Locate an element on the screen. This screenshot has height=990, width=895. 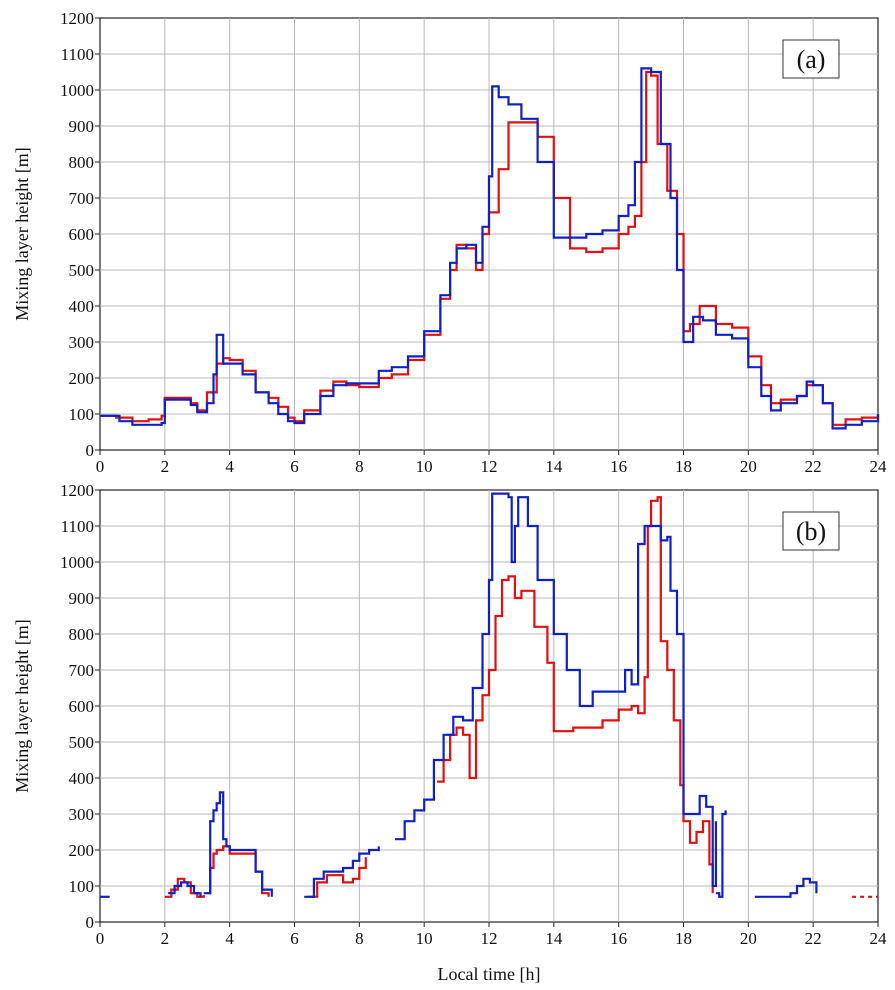
panel-a-y-tick-label: 1200 is located at coordinates (77, 18).